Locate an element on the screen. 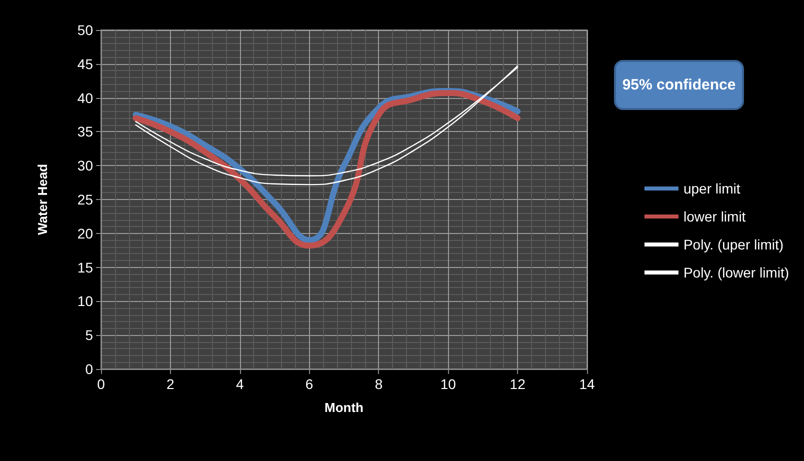 Image resolution: width=804 pixels, height=461 pixels. y-tick-label: 5 is located at coordinates (89, 335).